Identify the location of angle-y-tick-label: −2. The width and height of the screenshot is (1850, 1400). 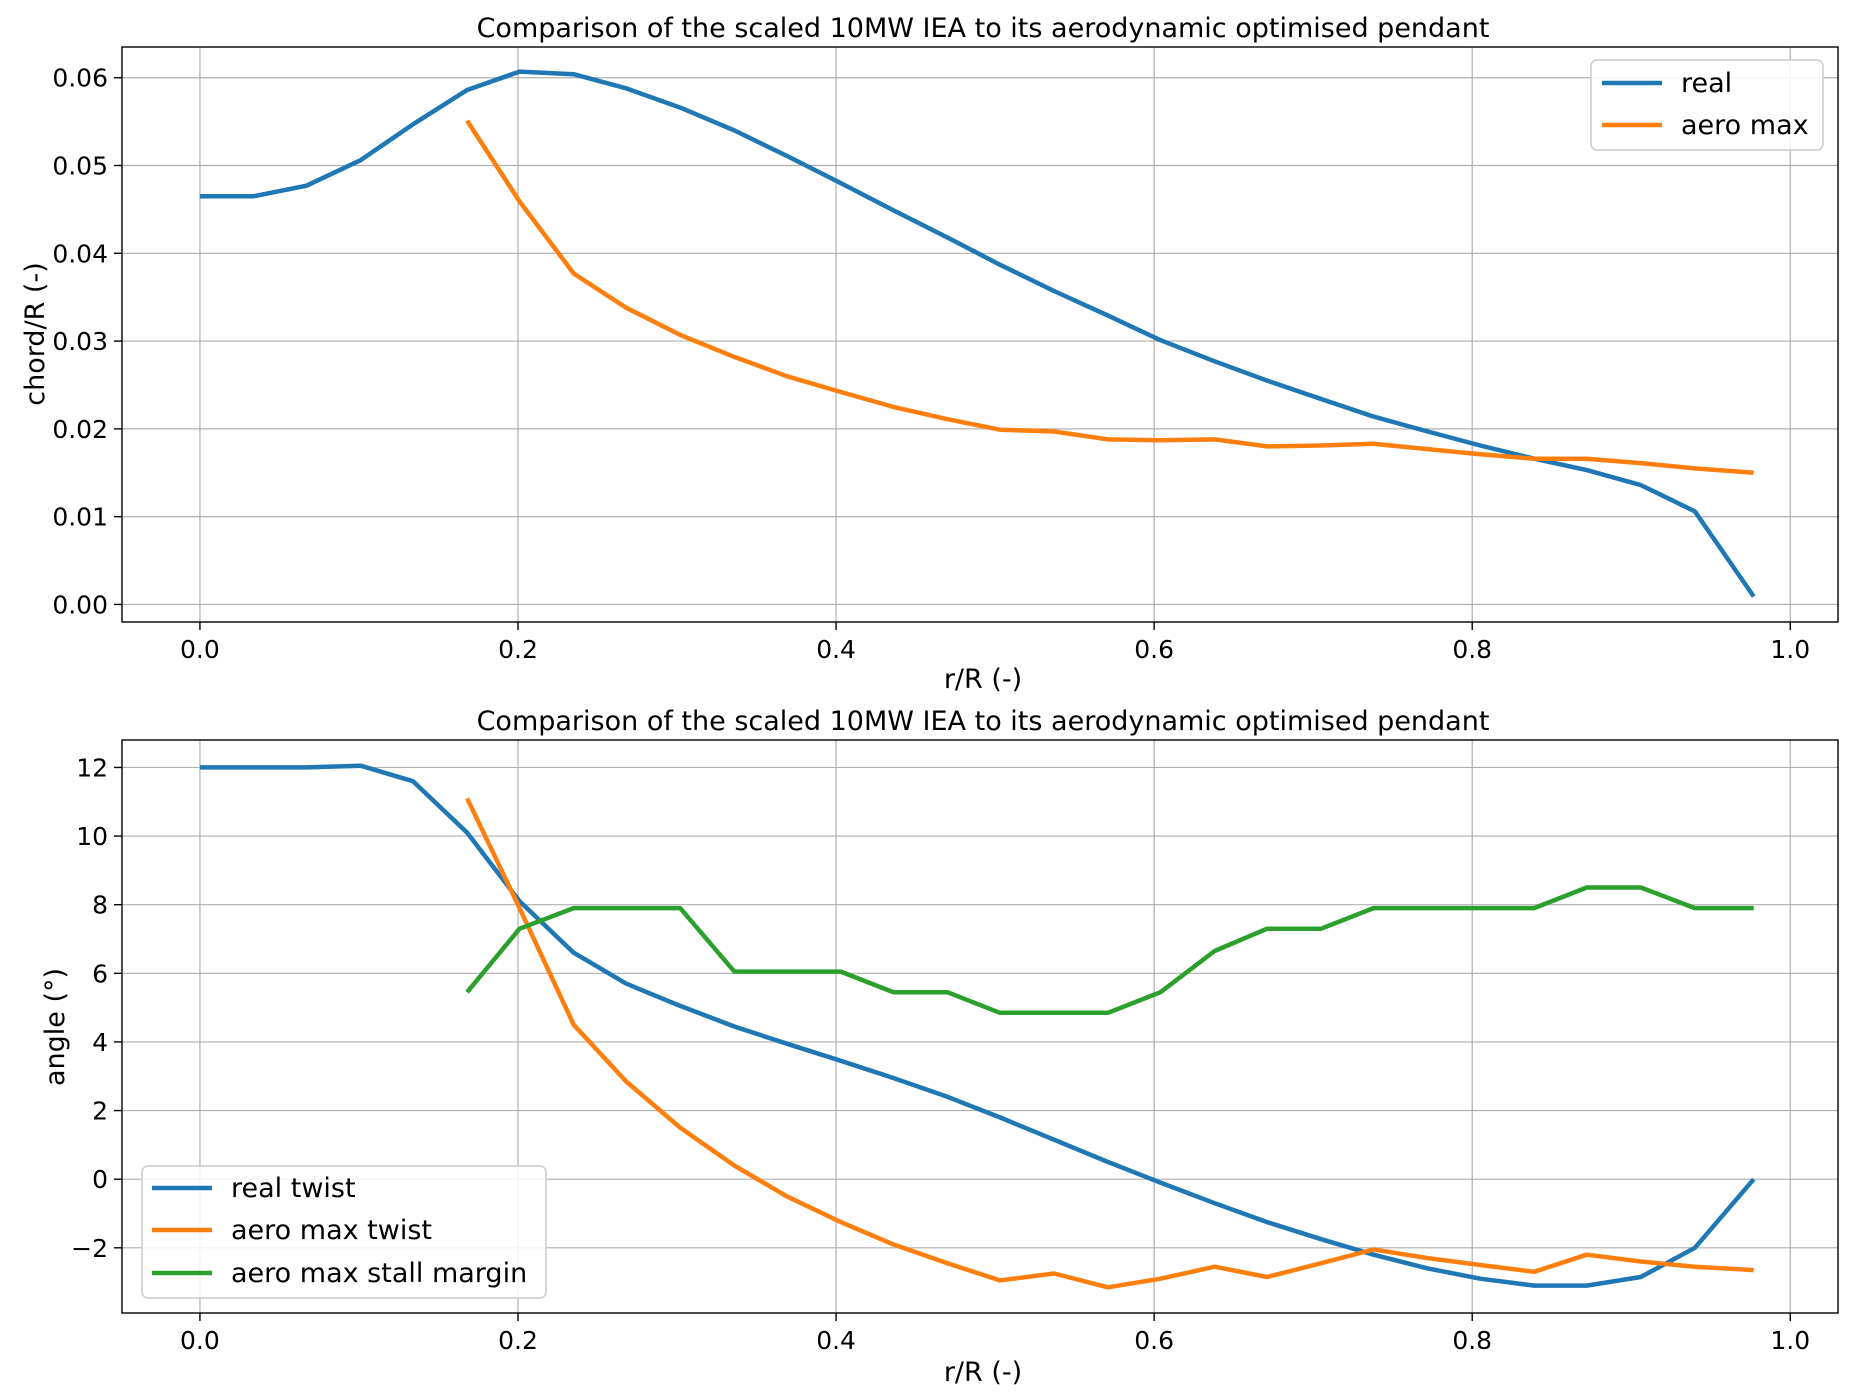
(89, 1248).